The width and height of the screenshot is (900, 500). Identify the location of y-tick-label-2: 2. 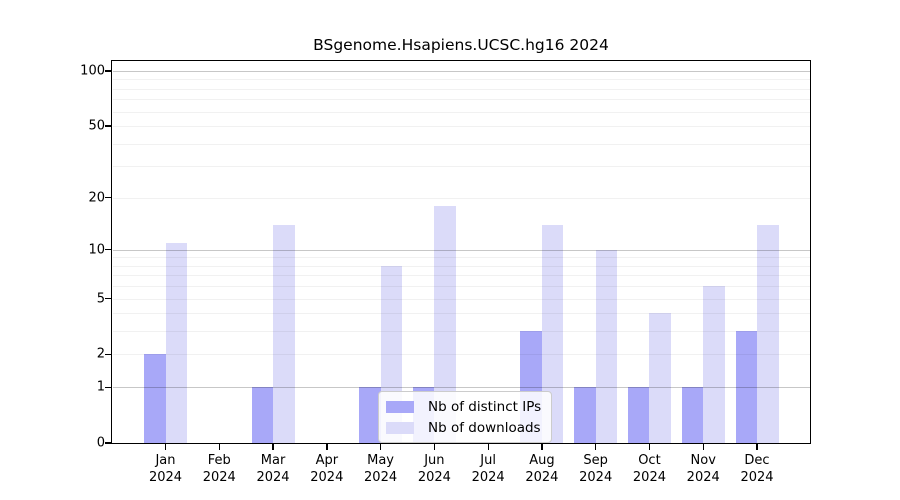
(100, 354).